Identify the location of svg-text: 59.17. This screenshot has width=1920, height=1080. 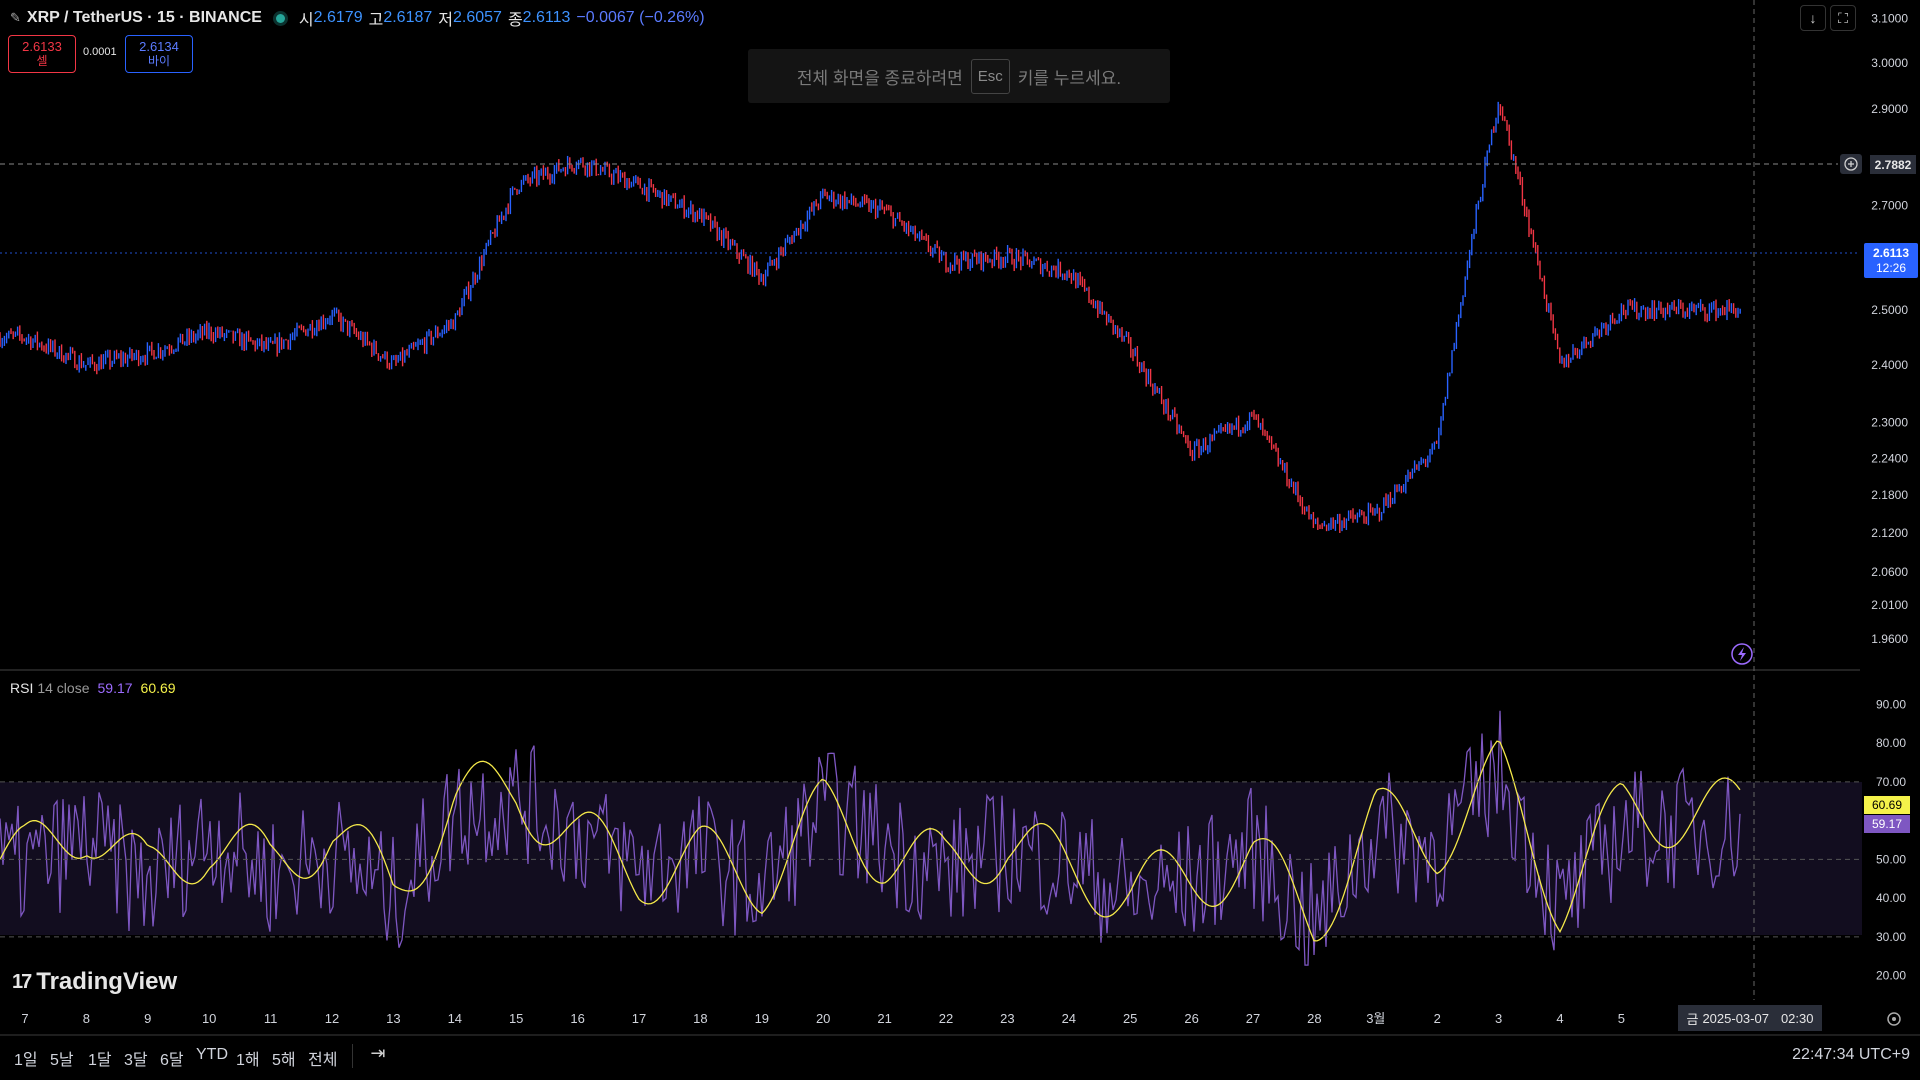
(1887, 824).